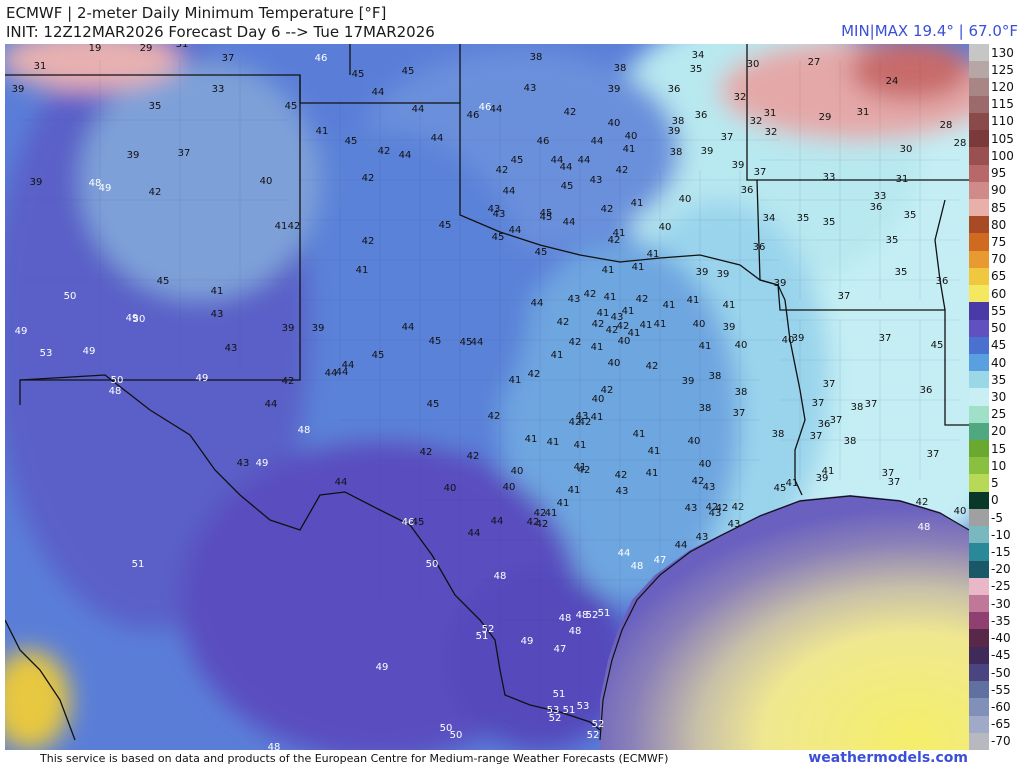 Image resolution: width=1024 pixels, height=768 pixels. I want to click on site-link: weathermodels.com, so click(888, 758).